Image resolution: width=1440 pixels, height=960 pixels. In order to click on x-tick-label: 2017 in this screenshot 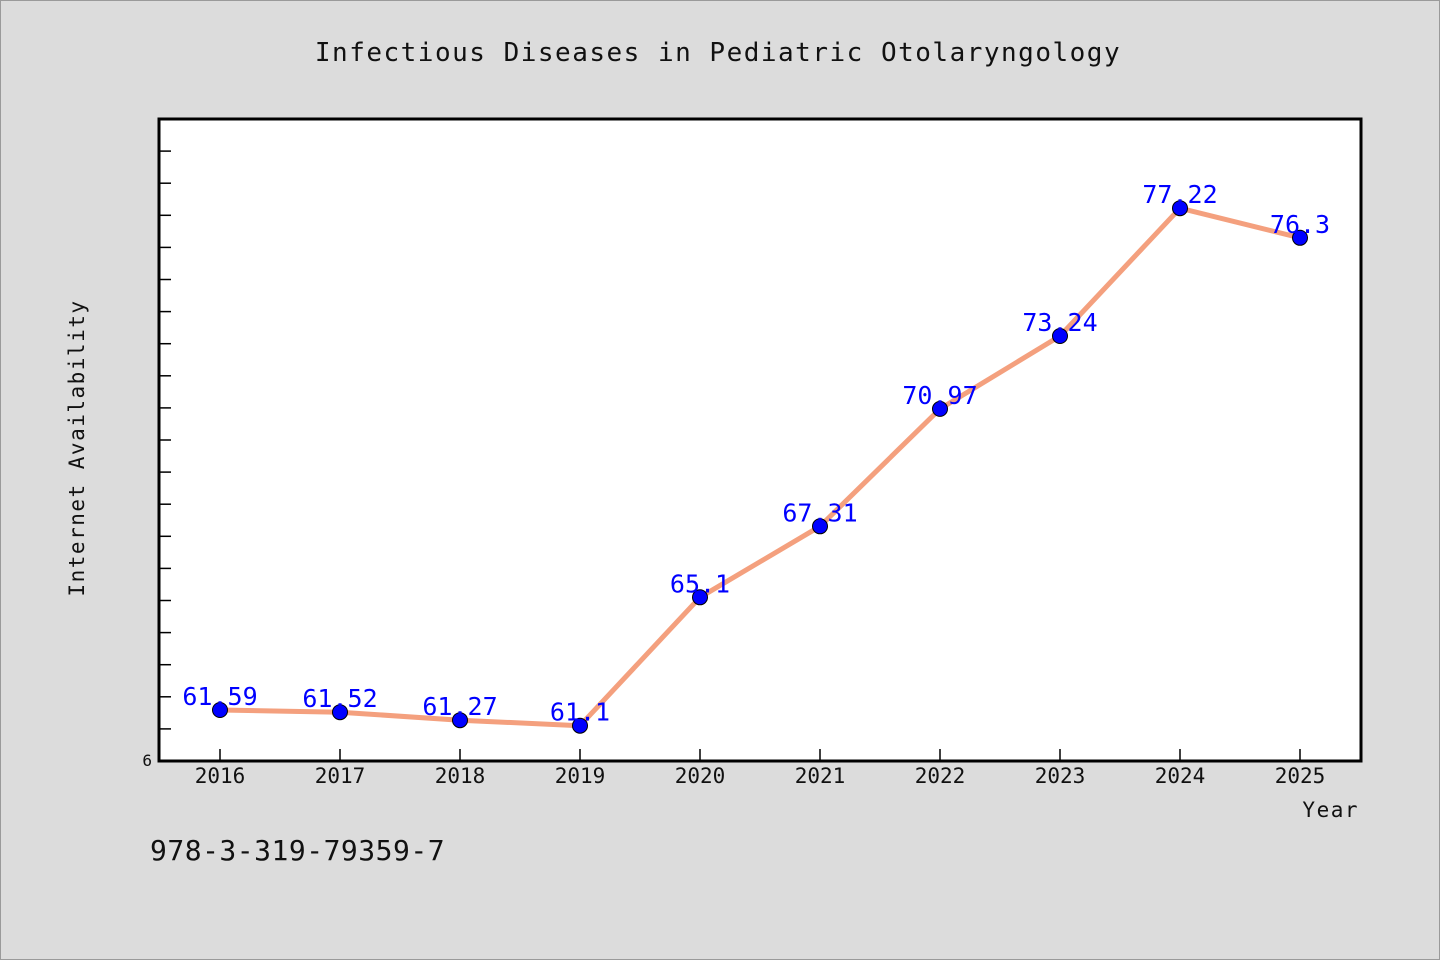, I will do `click(340, 776)`.